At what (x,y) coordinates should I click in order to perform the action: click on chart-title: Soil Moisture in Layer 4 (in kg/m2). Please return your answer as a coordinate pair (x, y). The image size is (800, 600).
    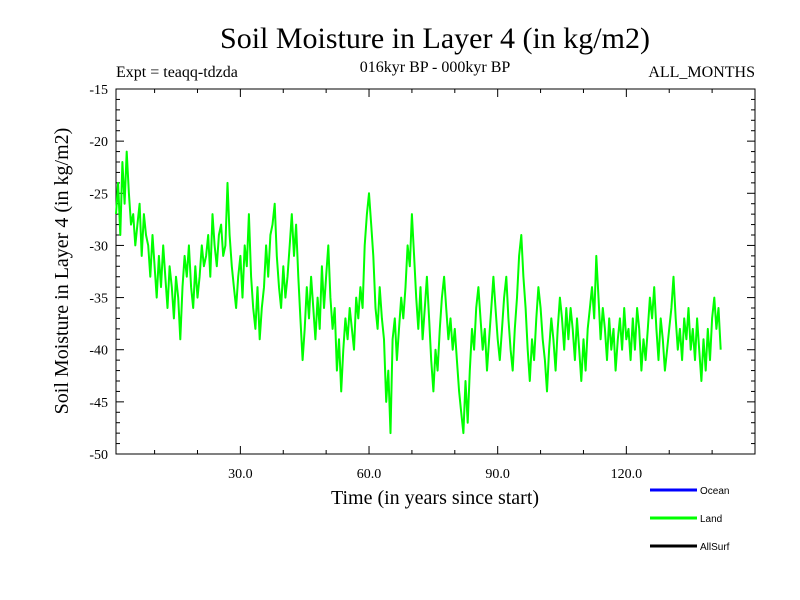
    Looking at the image, I should click on (435, 38).